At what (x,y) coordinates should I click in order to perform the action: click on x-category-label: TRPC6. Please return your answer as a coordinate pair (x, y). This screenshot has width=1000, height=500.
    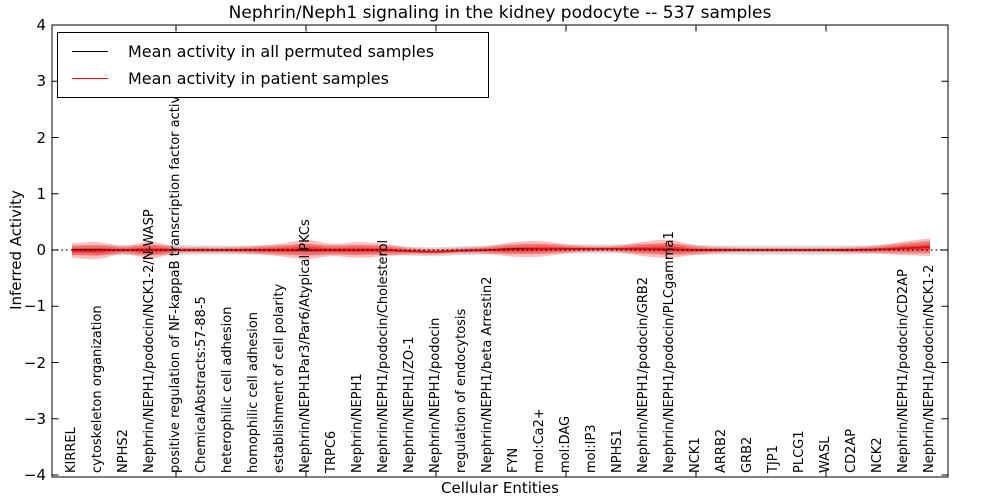
    Looking at the image, I should click on (331, 451).